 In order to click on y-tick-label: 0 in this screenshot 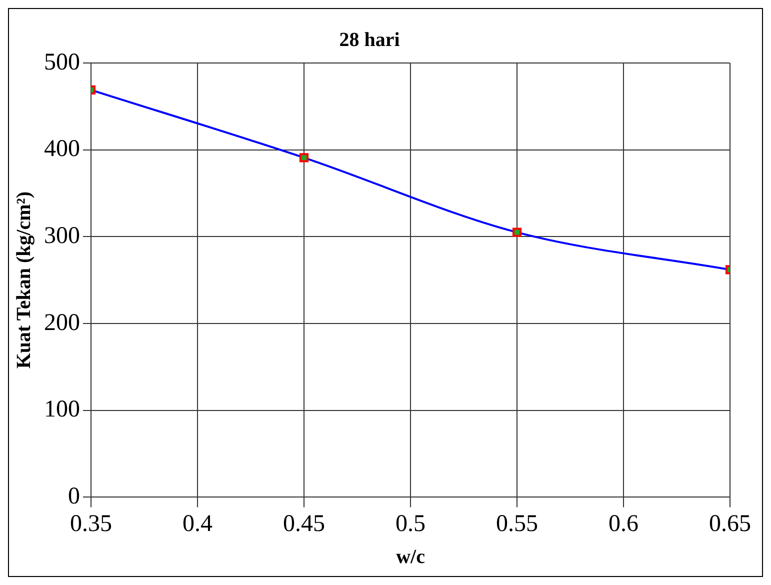, I will do `click(74, 496)`.